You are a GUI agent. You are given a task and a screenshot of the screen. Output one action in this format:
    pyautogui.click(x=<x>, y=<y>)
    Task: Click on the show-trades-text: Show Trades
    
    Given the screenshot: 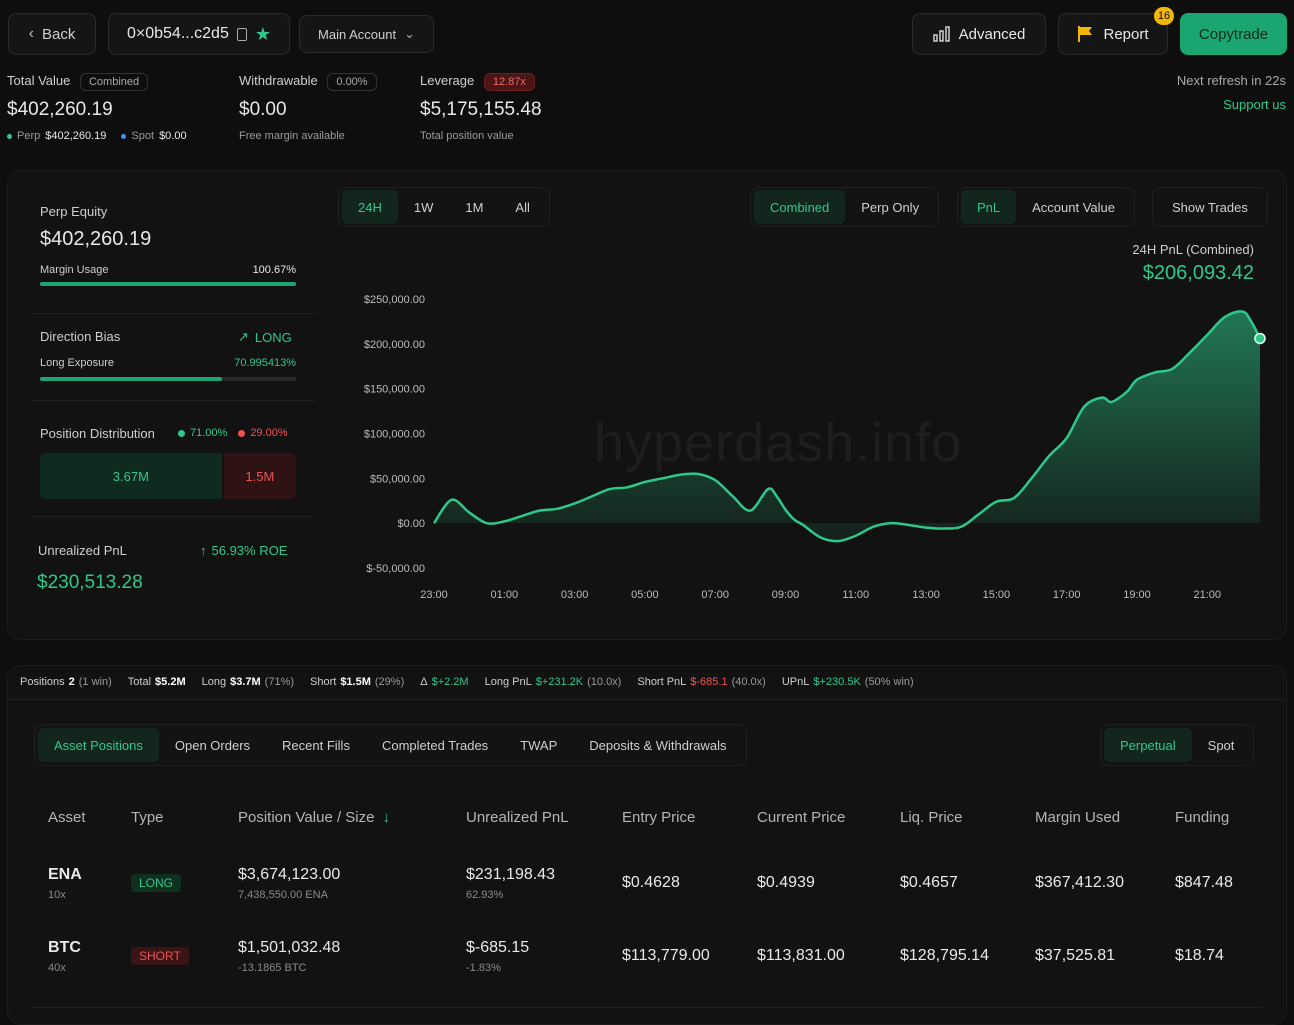 What is the action you would take?
    pyautogui.click(x=1210, y=207)
    